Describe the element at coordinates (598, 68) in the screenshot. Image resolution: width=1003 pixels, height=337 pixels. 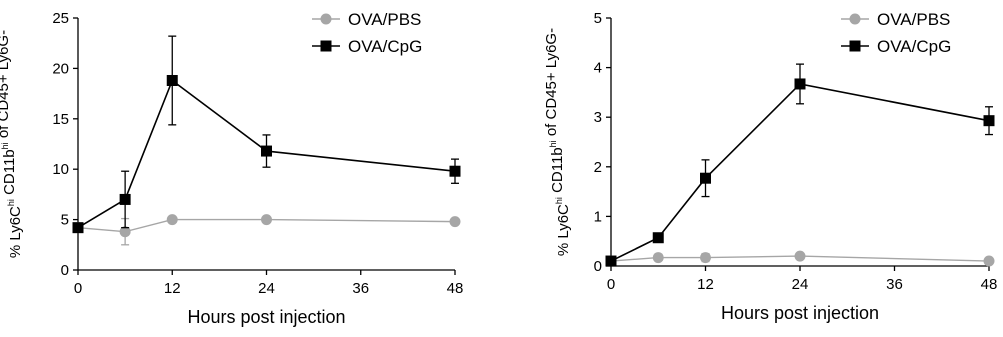
I see `y-tick-label: 4` at that location.